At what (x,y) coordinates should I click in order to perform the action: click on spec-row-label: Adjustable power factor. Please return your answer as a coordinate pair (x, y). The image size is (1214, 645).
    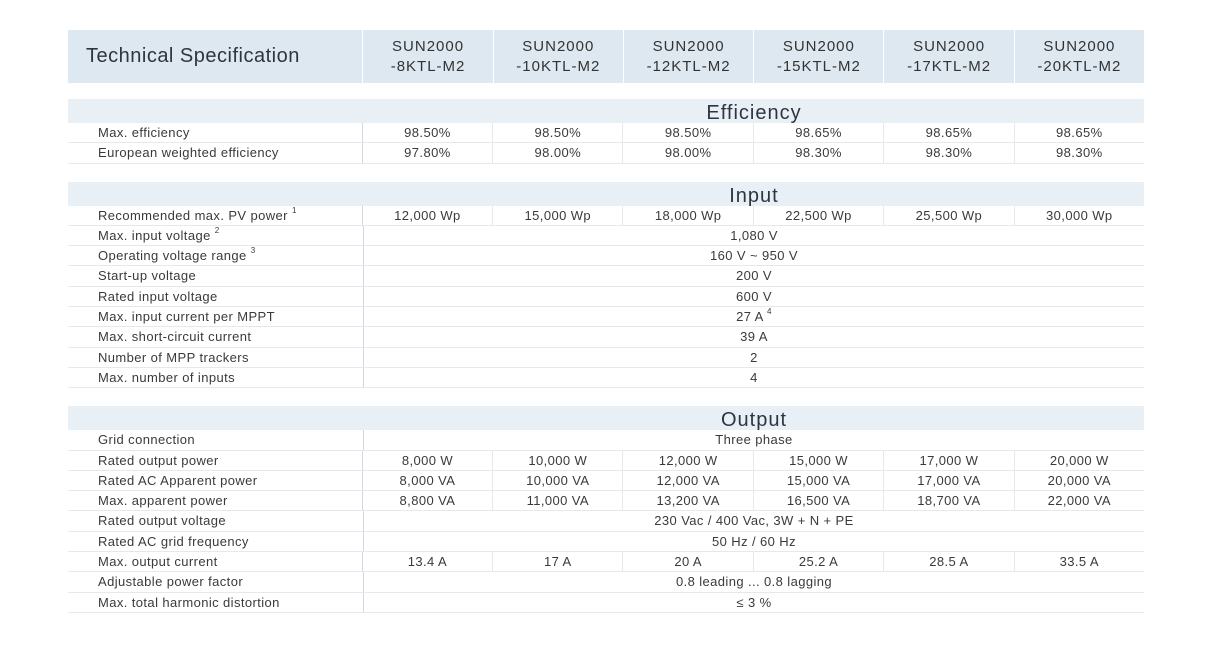
    Looking at the image, I should click on (216, 582).